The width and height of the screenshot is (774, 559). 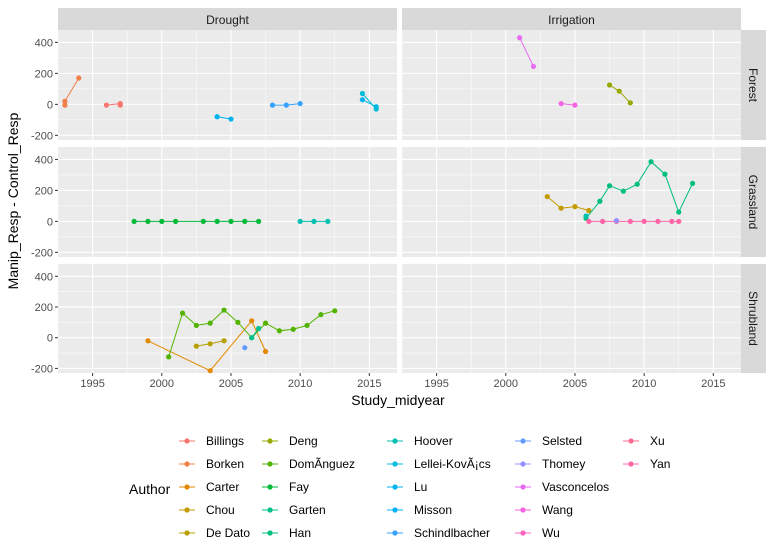 What do you see at coordinates (567, 203) in the screenshot?
I see `series-line` at bounding box center [567, 203].